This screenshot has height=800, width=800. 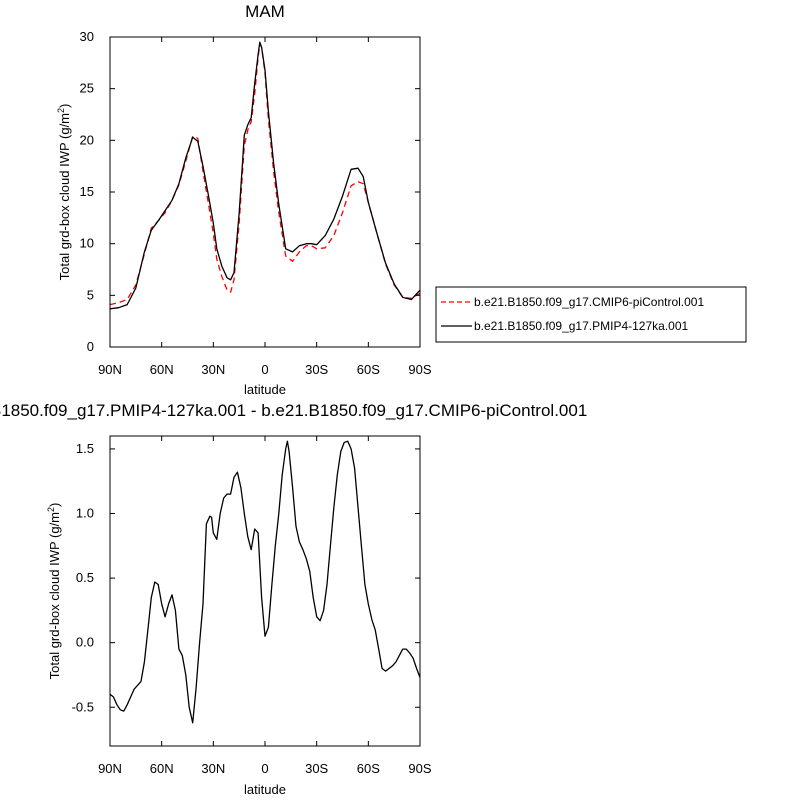 I want to click on top-chart-y-tick-label: 5, so click(x=90, y=294).